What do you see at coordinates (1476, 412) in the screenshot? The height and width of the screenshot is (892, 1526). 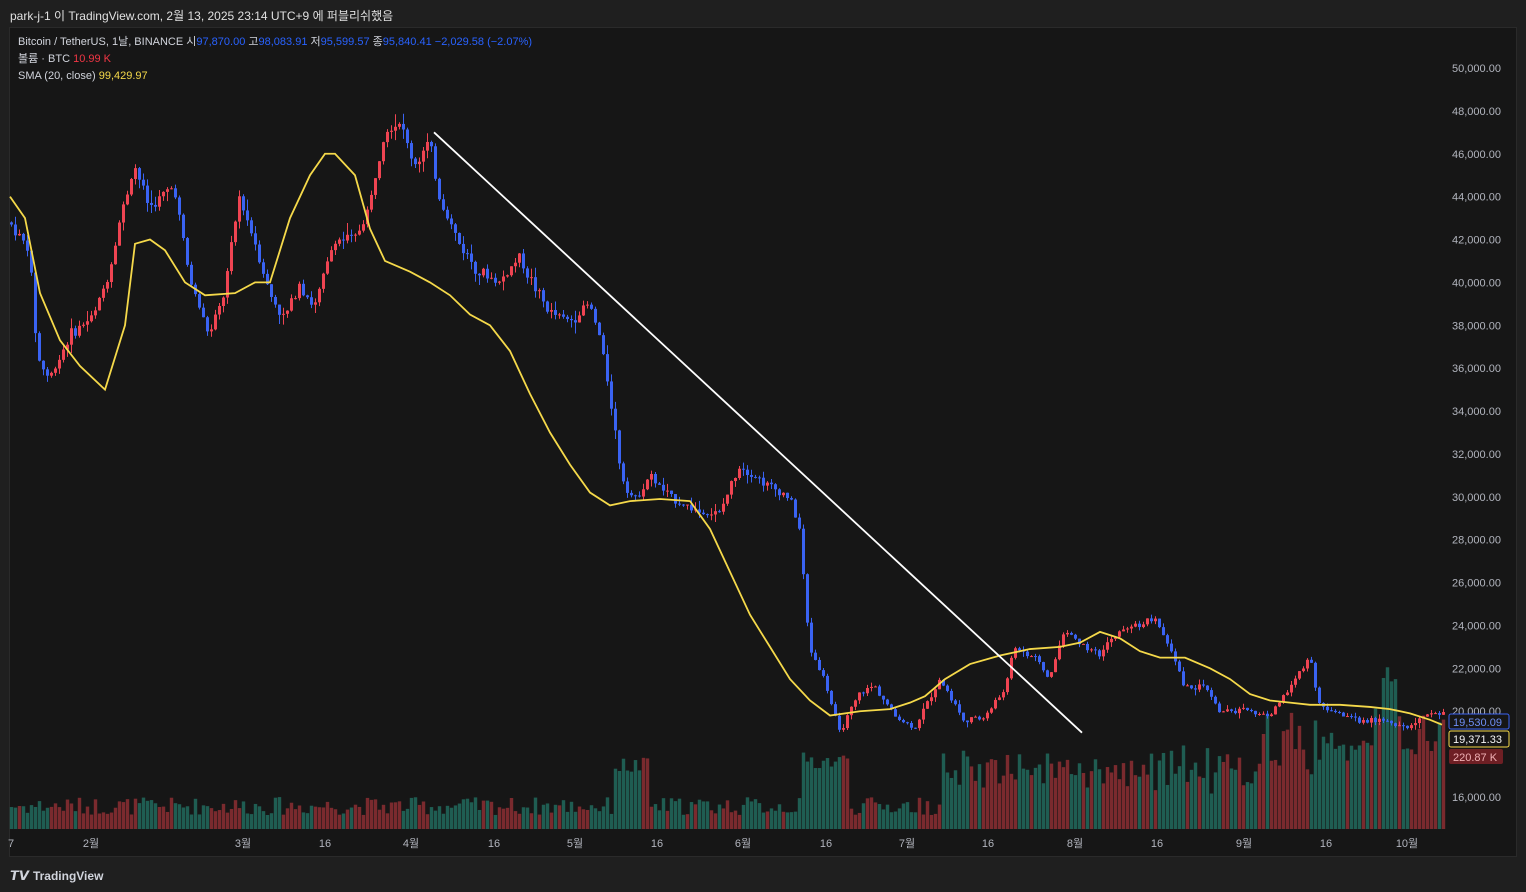 I see `y-tick-label: 34,000.00` at bounding box center [1476, 412].